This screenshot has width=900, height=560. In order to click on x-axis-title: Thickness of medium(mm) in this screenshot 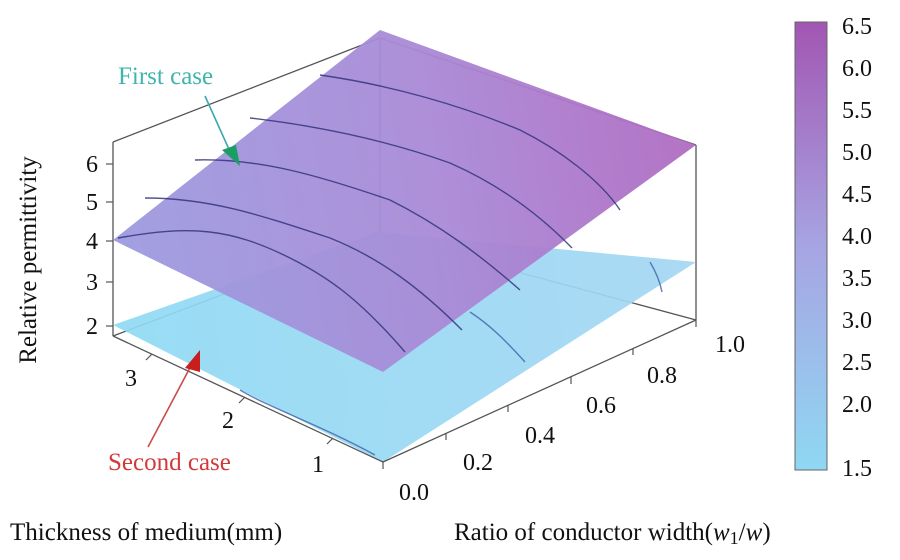, I will do `click(146, 532)`.